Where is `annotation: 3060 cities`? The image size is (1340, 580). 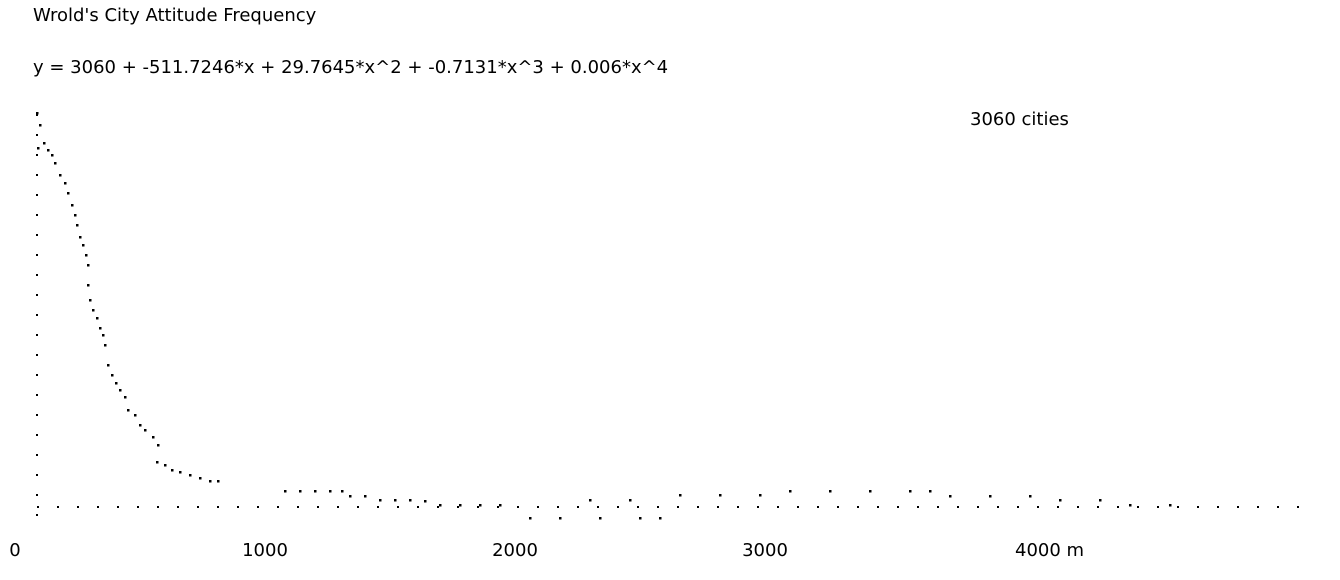
annotation: 3060 cities is located at coordinates (1019, 119).